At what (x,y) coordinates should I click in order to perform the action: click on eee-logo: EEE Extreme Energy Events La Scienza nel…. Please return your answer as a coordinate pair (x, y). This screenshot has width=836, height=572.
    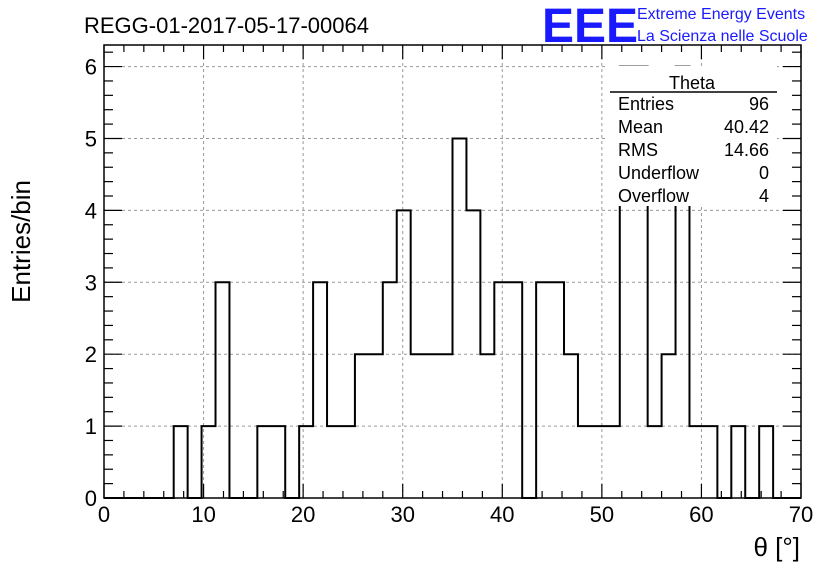
    Looking at the image, I should click on (675, 26).